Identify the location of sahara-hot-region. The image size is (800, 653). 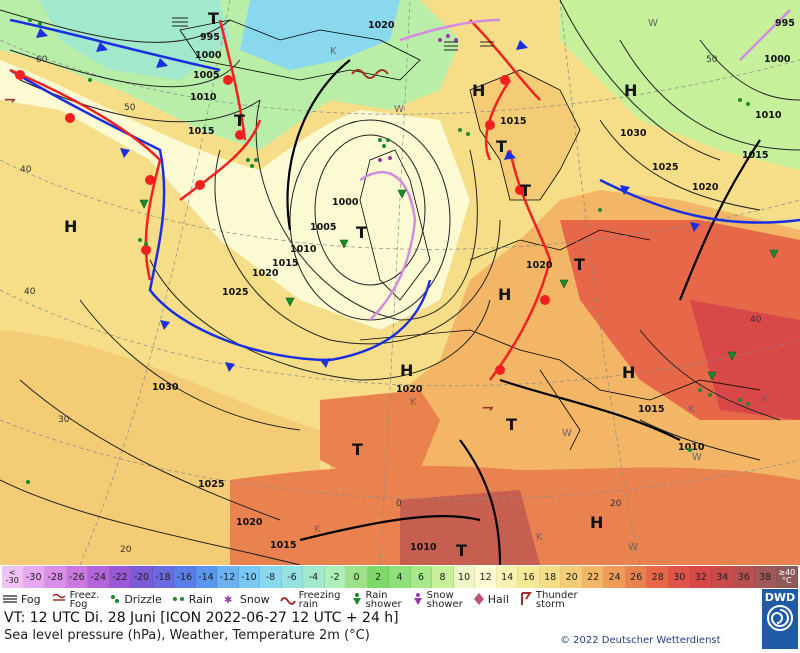
(470, 527).